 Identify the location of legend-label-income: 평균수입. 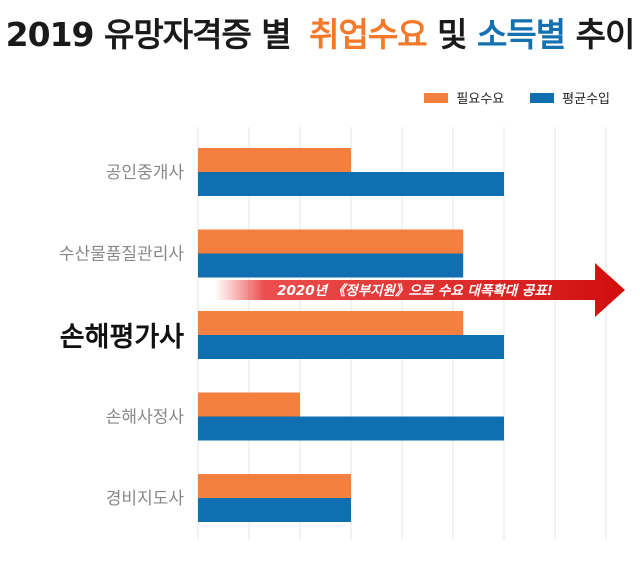
(586, 99).